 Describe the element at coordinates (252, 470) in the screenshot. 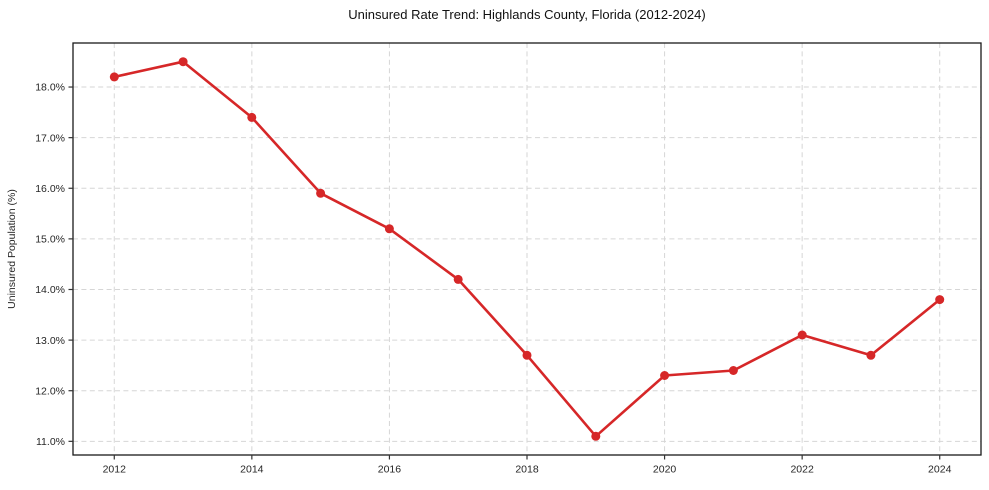

I see `x-tick-label: 2014` at that location.